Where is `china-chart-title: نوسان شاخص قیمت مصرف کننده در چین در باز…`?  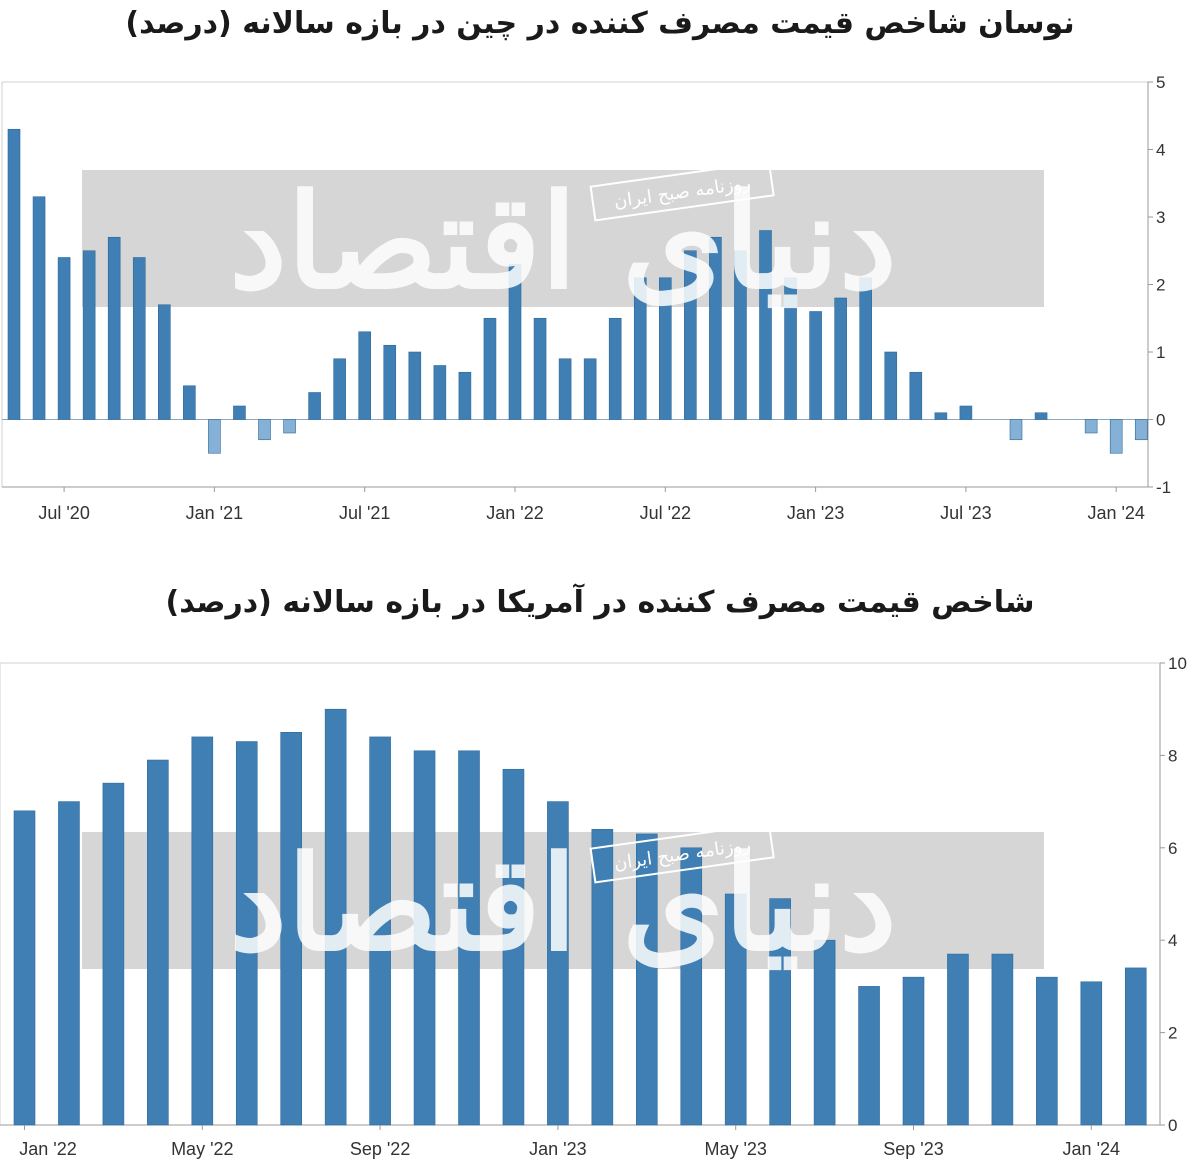 china-chart-title: نوسان شاخص قیمت مصرف کننده در چین در باز… is located at coordinates (600, 23).